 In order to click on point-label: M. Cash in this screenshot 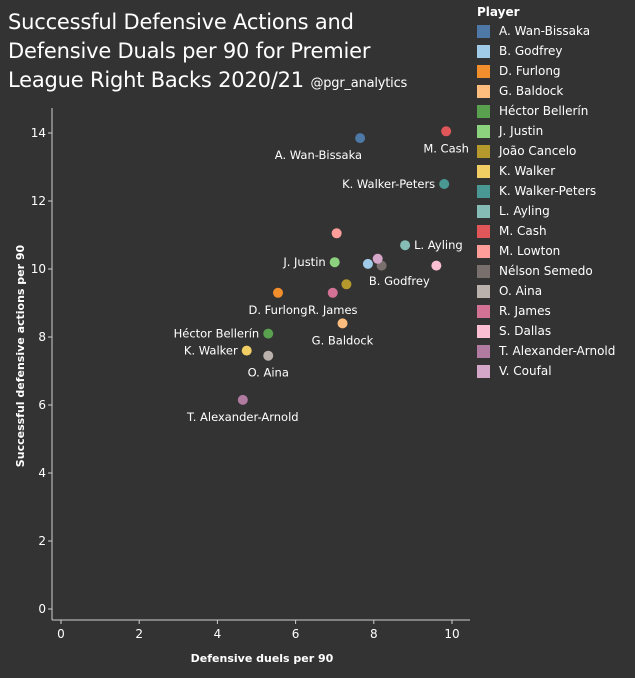, I will do `click(446, 148)`.